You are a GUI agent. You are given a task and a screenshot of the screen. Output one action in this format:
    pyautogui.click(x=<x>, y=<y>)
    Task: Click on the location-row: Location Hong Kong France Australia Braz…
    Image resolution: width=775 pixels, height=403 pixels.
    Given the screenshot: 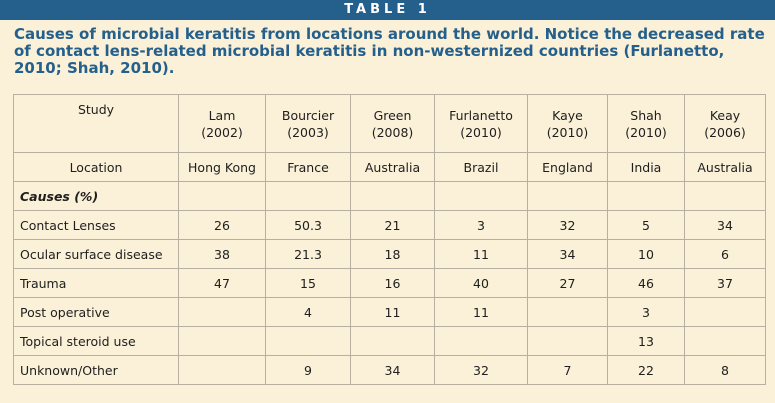 What is the action you would take?
    pyautogui.click(x=389, y=167)
    